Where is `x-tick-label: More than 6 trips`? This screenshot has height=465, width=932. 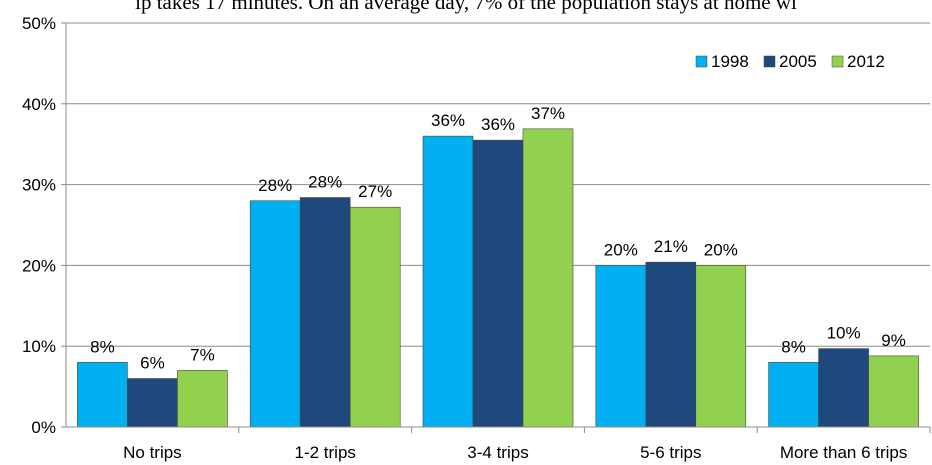 x-tick-label: More than 6 trips is located at coordinates (844, 452).